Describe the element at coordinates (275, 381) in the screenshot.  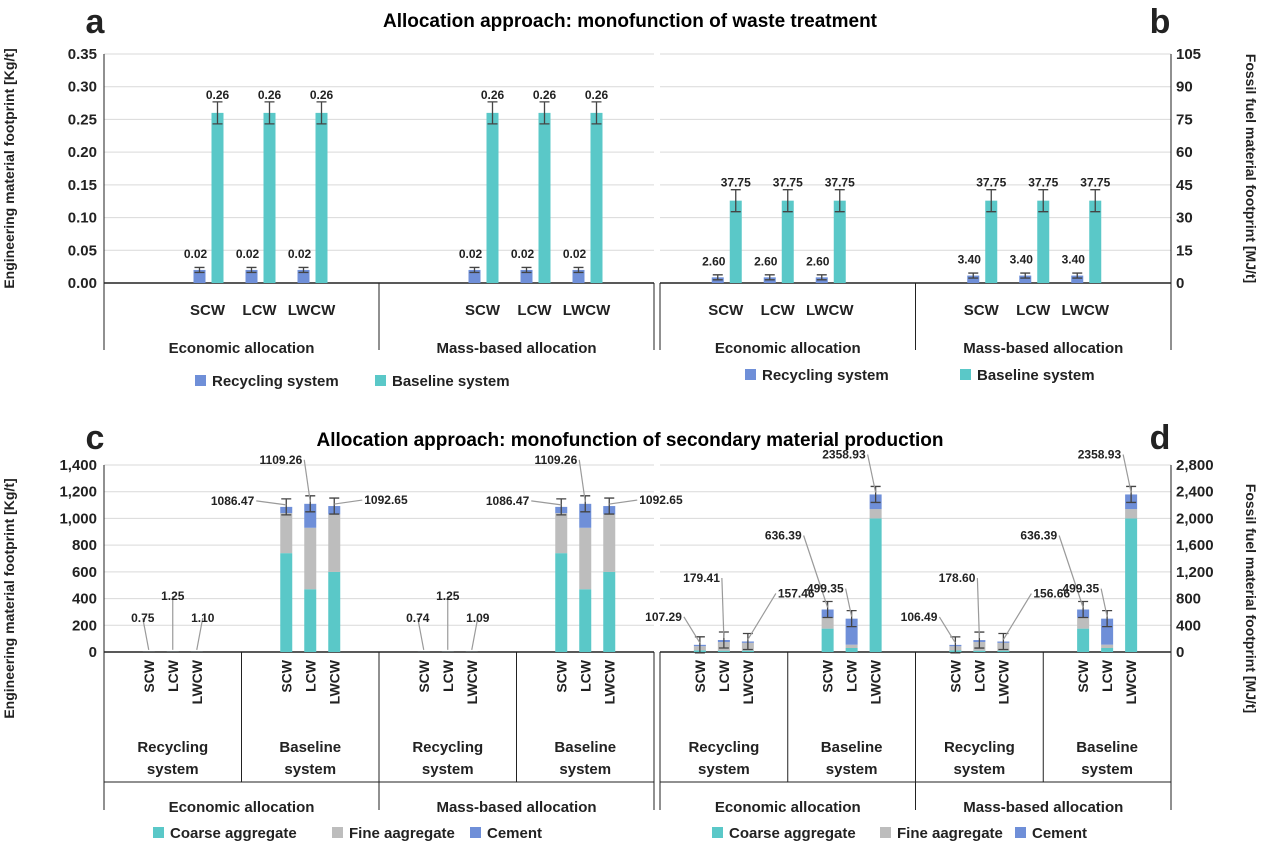
I see `legend-label: Recycling system` at that location.